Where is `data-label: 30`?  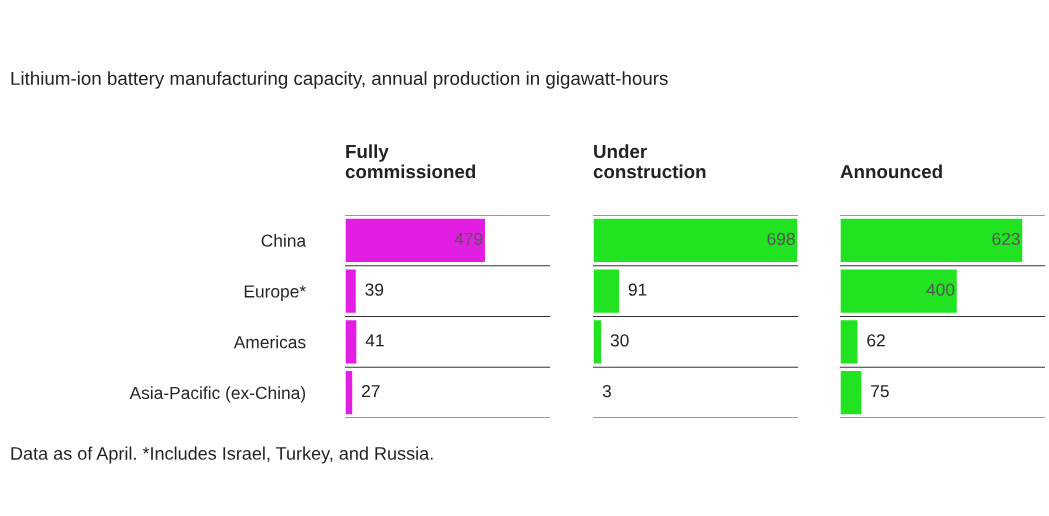
data-label: 30 is located at coordinates (619, 340).